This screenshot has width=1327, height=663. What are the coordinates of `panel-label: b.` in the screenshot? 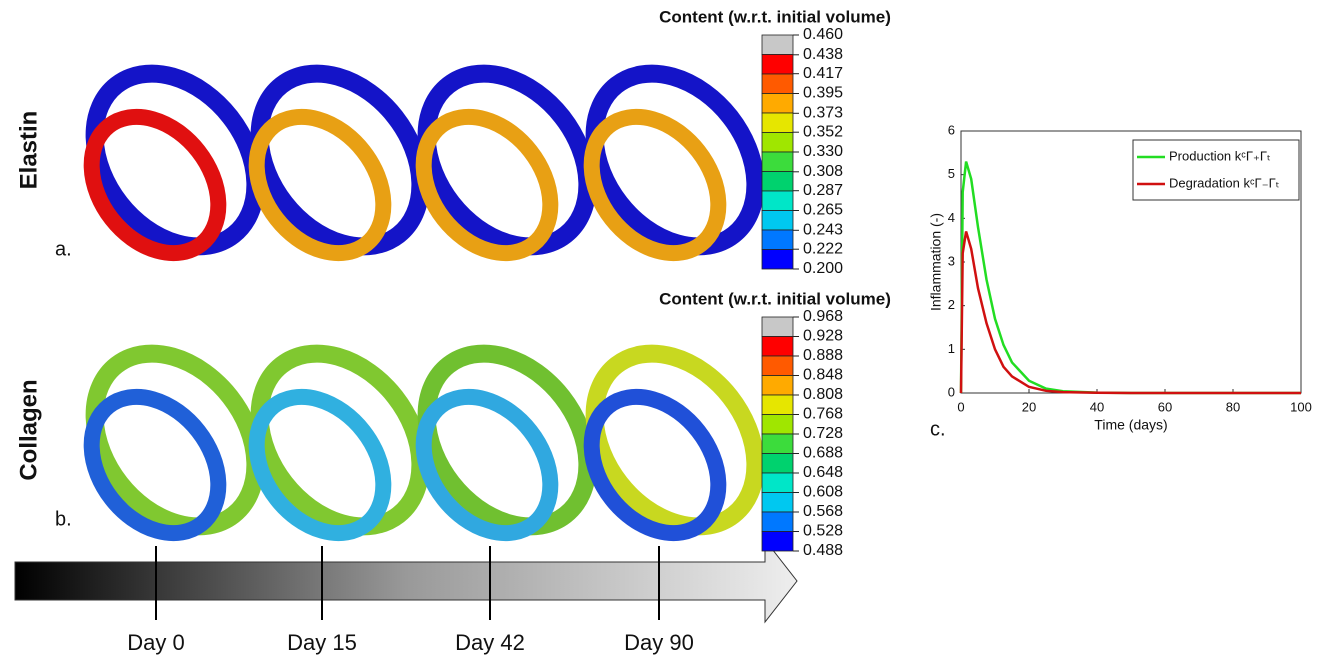 It's located at (63, 519).